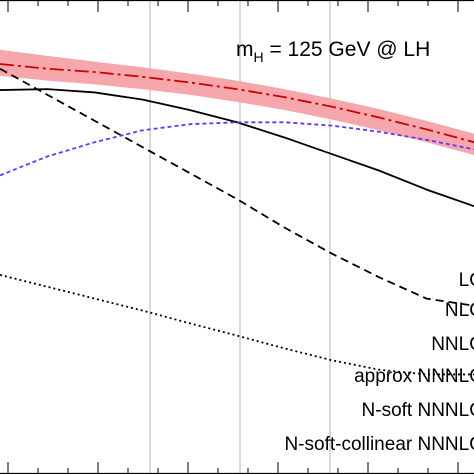 The height and width of the screenshot is (474, 474). Describe the element at coordinates (459, 310) in the screenshot. I see `legend-entry-nlo: NLO` at that location.